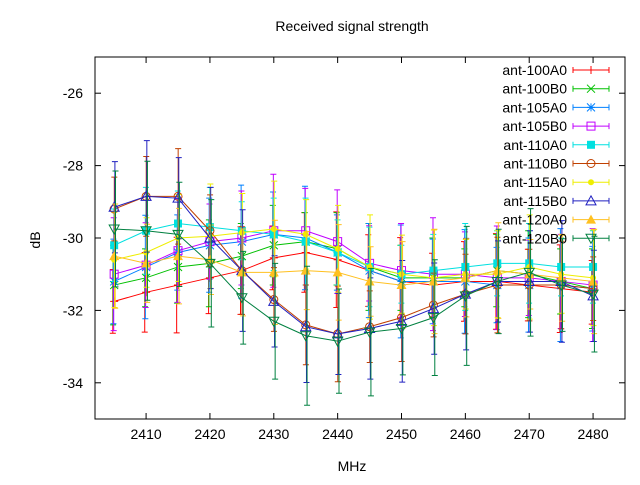 This screenshot has height=485, width=640. Describe the element at coordinates (534, 126) in the screenshot. I see `legend-label: ant-105B0` at that location.